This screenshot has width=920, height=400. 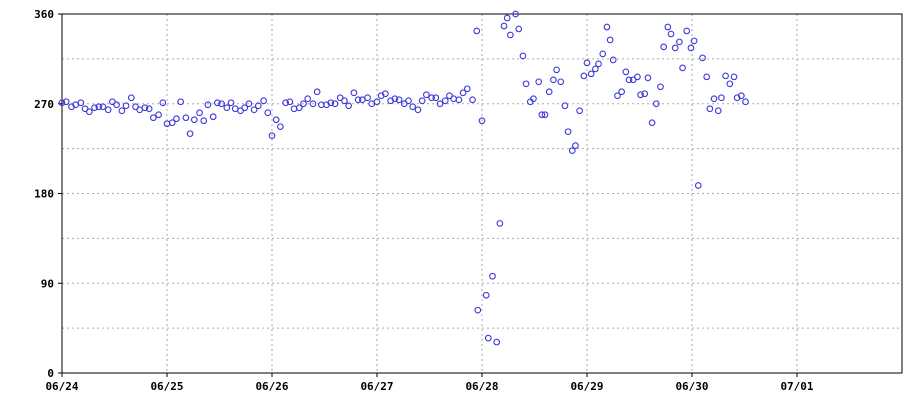 What do you see at coordinates (586, 386) in the screenshot?
I see `x-tick-label: 06/29` at bounding box center [586, 386].